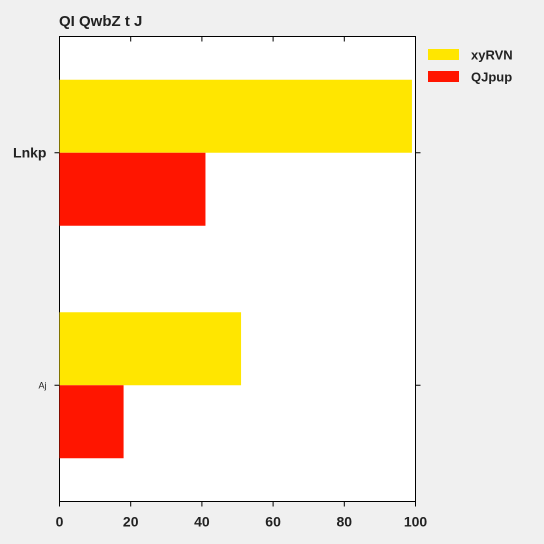 This screenshot has height=544, width=544. What do you see at coordinates (60, 522) in the screenshot?
I see `x-tick-label: 0` at bounding box center [60, 522].